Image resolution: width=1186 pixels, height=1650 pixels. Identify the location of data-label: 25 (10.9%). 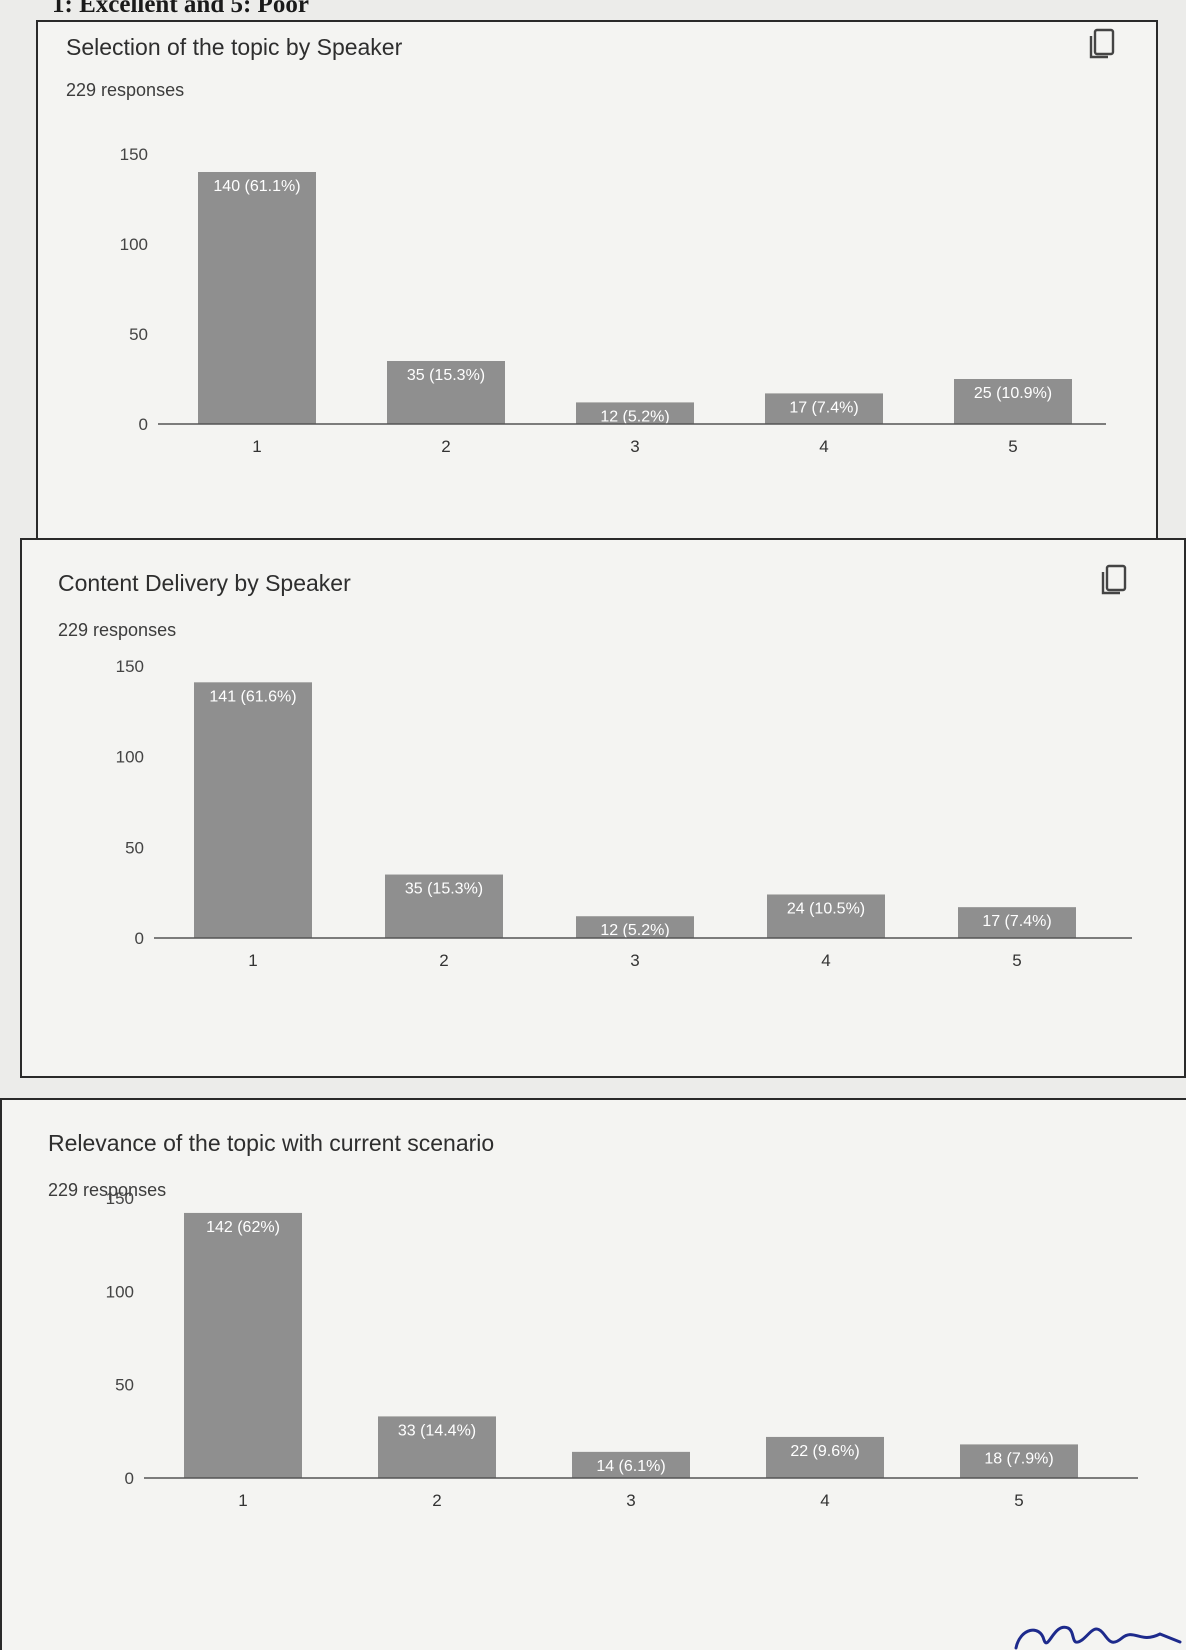
(1013, 393).